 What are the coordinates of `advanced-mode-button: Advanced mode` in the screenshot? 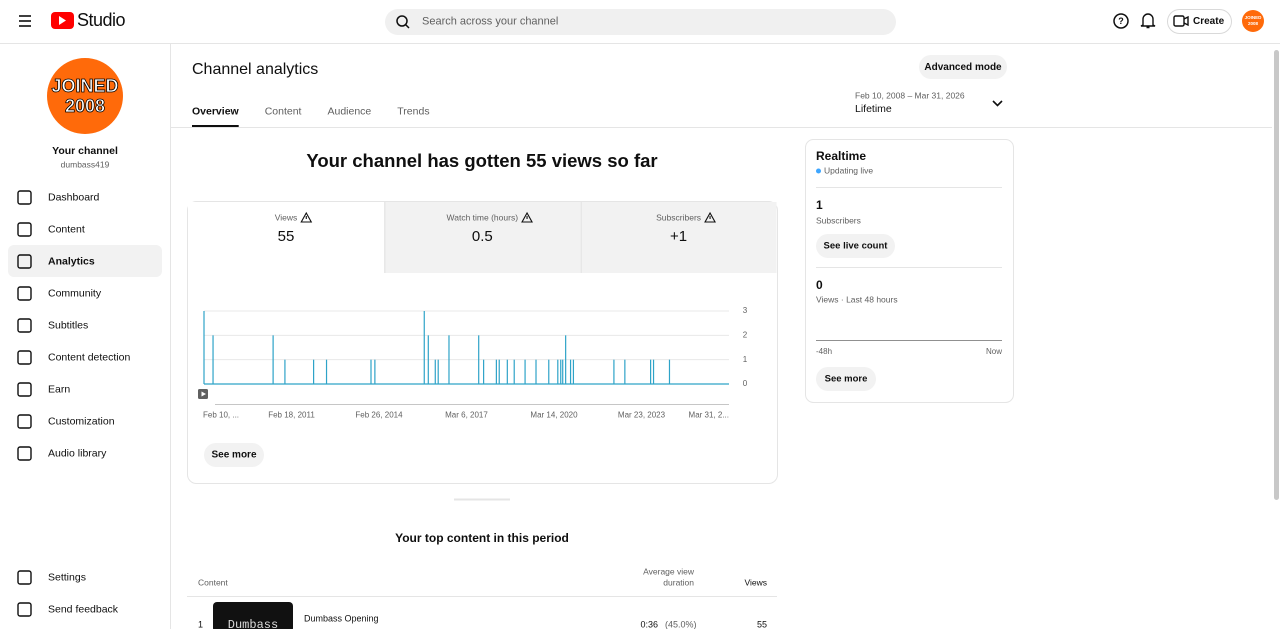 It's located at (963, 67).